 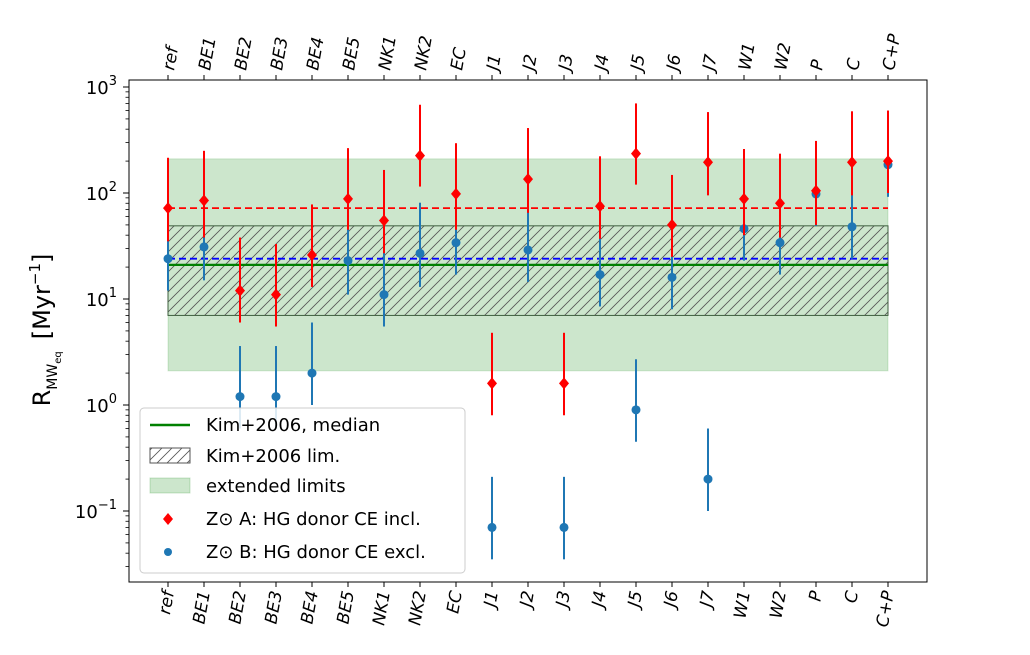 I want to click on legend-label-hatch: Kim+2006 lim., so click(x=273, y=456).